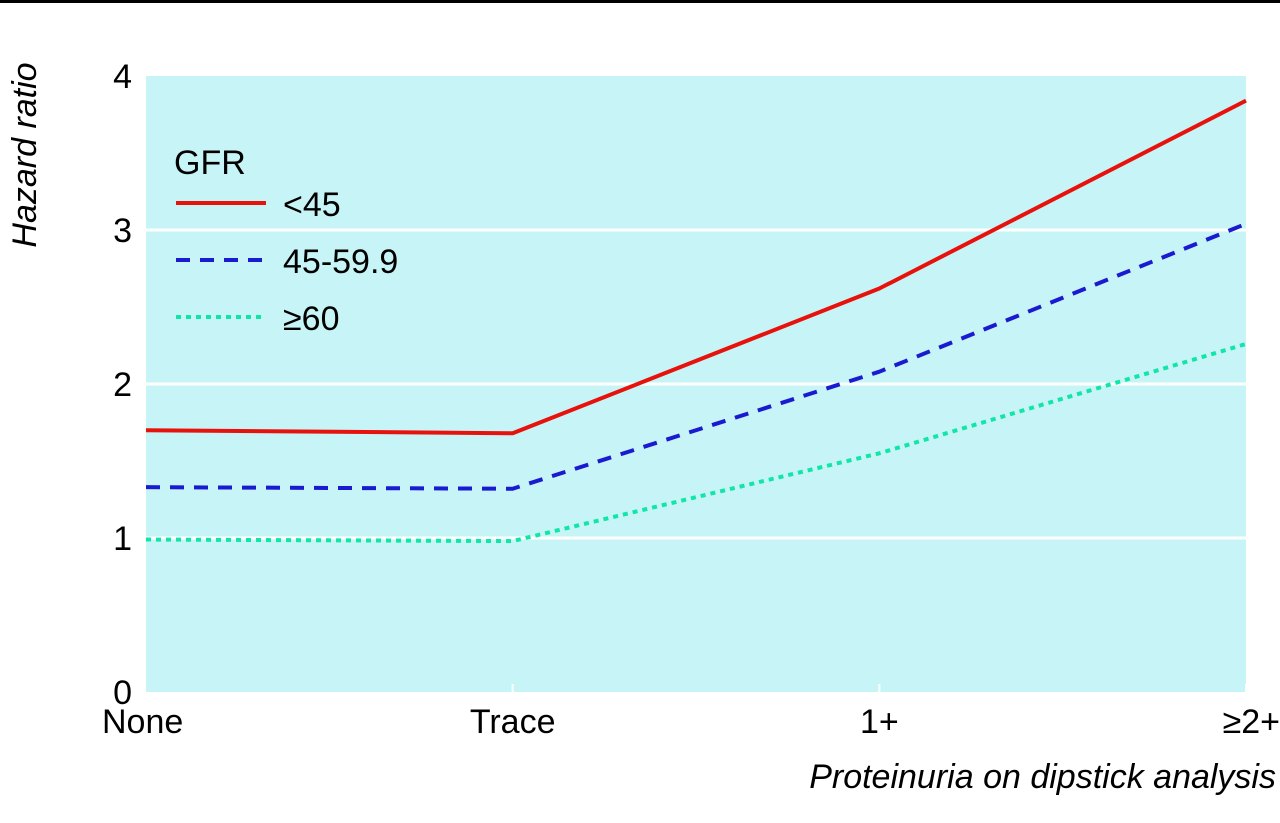 This screenshot has width=1280, height=823. What do you see at coordinates (25, 154) in the screenshot?
I see `y-axis-title: Hazard ratio` at bounding box center [25, 154].